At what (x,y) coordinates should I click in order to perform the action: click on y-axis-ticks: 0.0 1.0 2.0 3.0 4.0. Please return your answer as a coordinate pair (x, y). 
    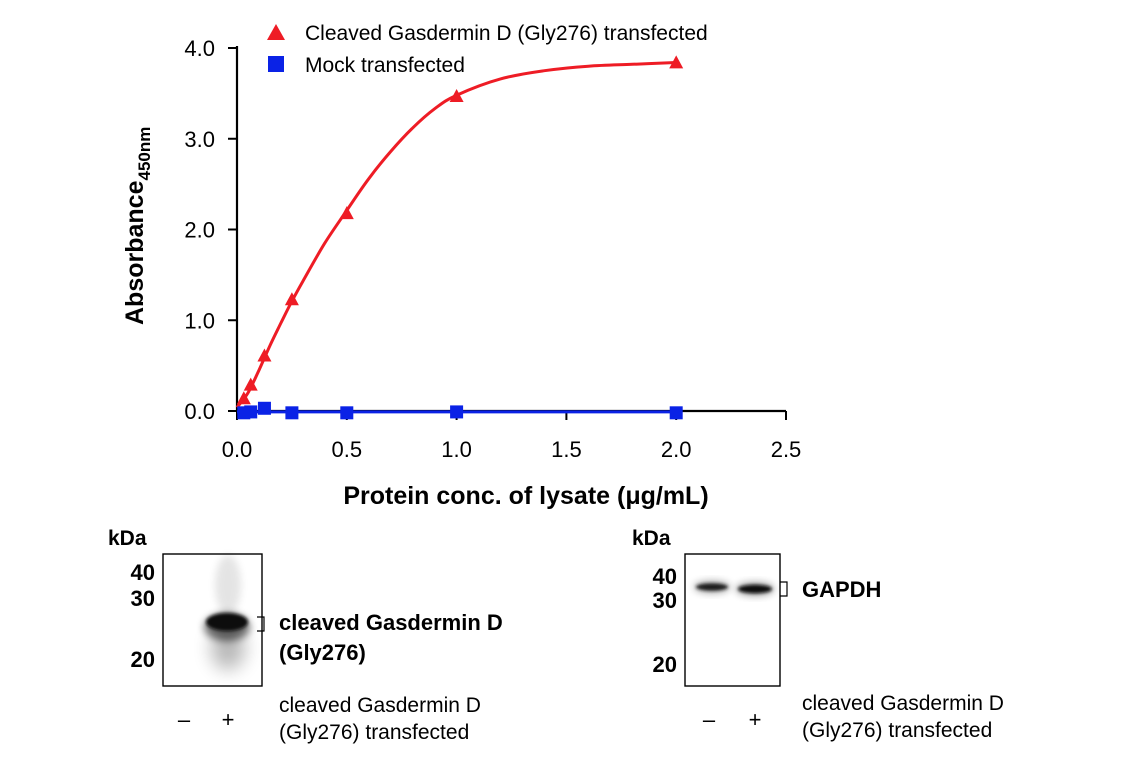
    Looking at the image, I should click on (210, 230).